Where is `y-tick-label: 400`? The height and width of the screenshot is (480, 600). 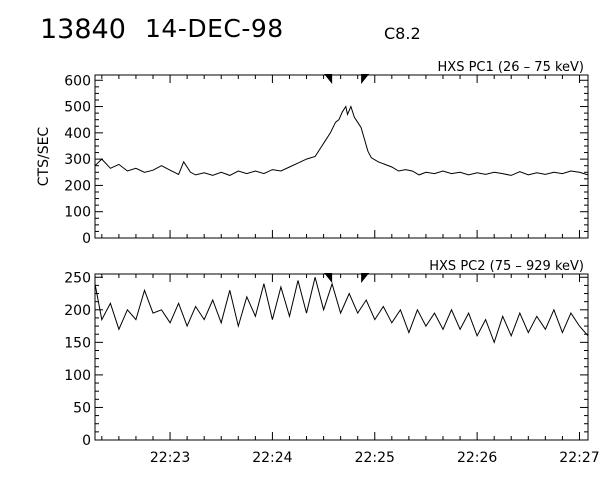 y-tick-label: 400 is located at coordinates (77, 134).